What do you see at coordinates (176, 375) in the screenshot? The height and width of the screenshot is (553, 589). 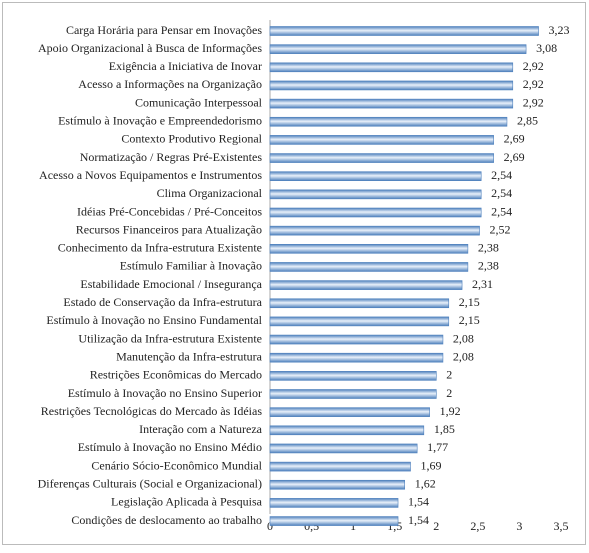 I see `y-tick-label: Restrições Econômicas do Mercado` at bounding box center [176, 375].